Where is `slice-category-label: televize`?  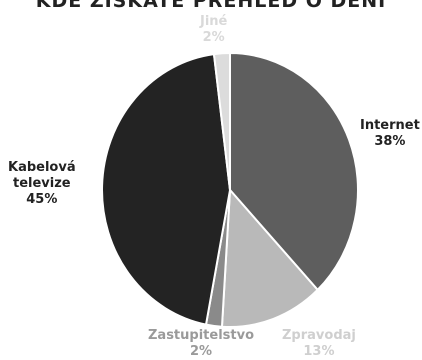 slice-category-label: televize is located at coordinates (41, 183).